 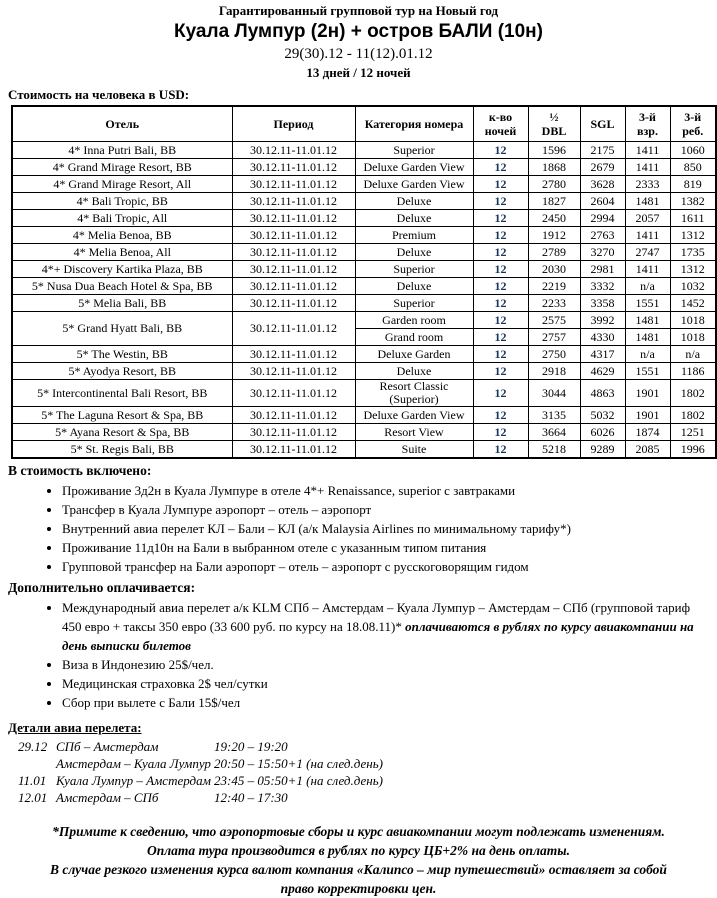 I want to click on child3-price-cell: 1018, so click(x=693, y=320).